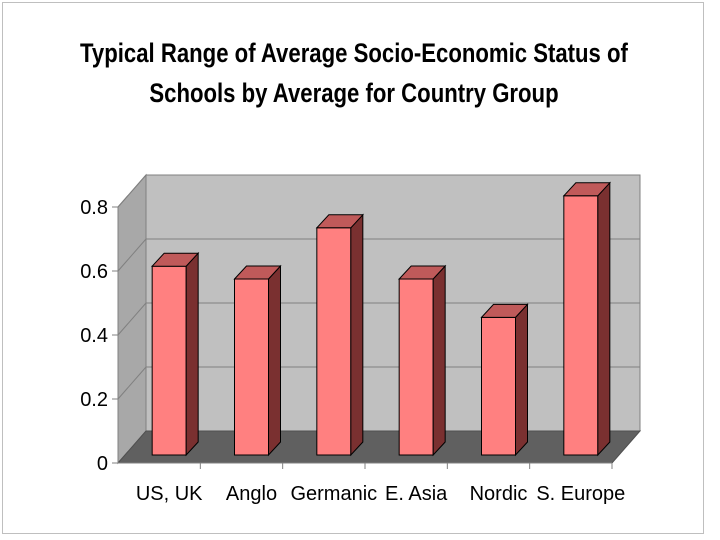  I want to click on category-label: E. Asia, so click(416, 494).